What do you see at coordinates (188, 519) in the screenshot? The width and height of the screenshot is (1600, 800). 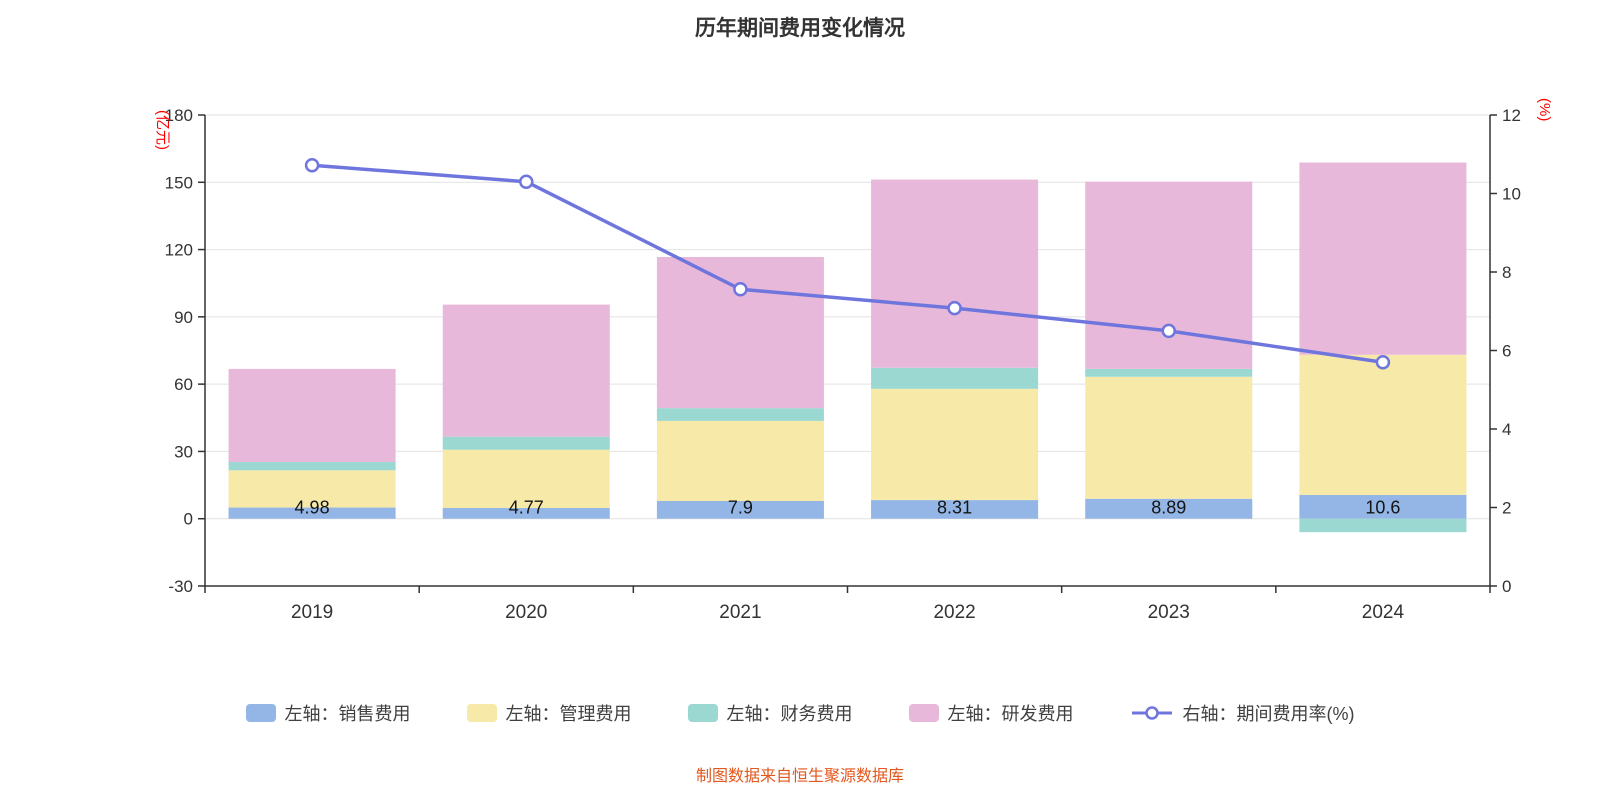 I see `left-axis-tick-label: 0` at bounding box center [188, 519].